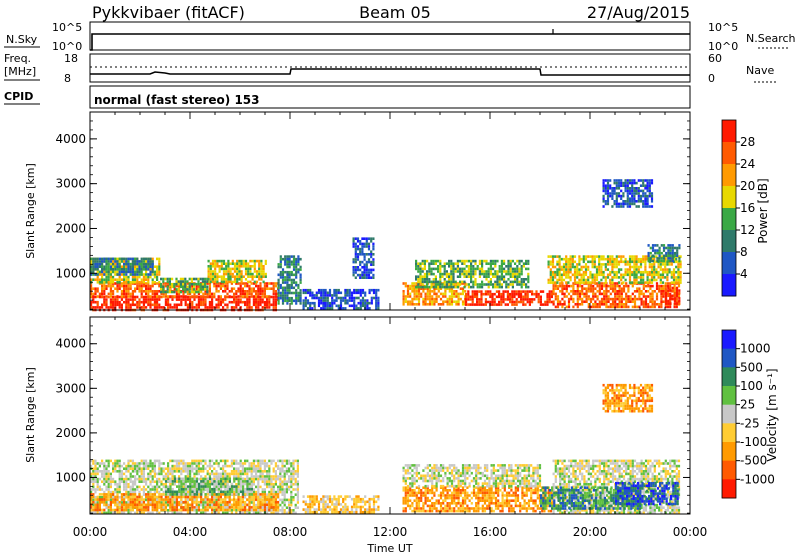 This screenshot has width=800, height=554. What do you see at coordinates (738, 208) in the screenshot?
I see `power-colorbar: 4 8 12 16 20 24 28` at bounding box center [738, 208].